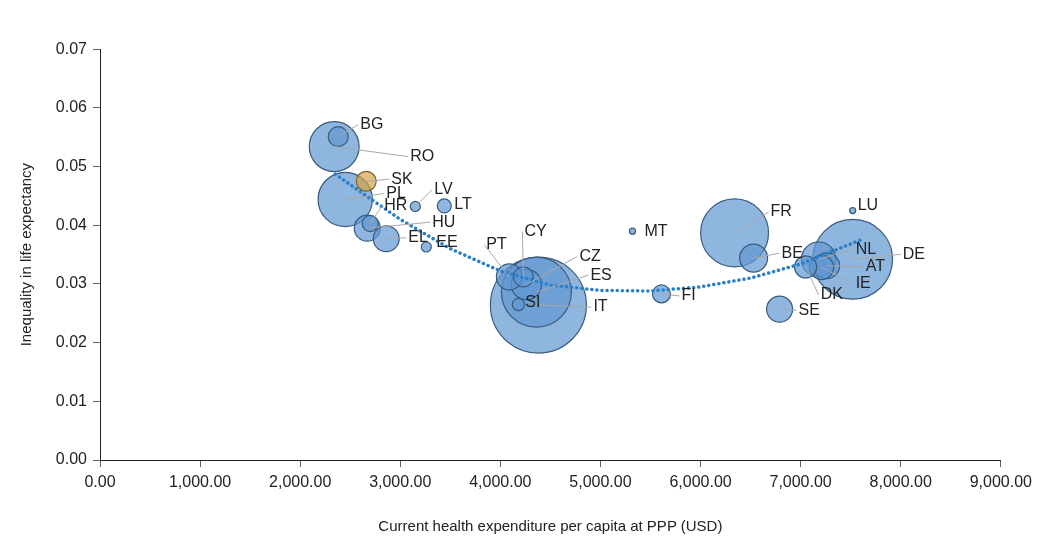 The width and height of the screenshot is (1050, 540). What do you see at coordinates (500, 482) in the screenshot?
I see `x-tick-label: 4,000.00` at bounding box center [500, 482].